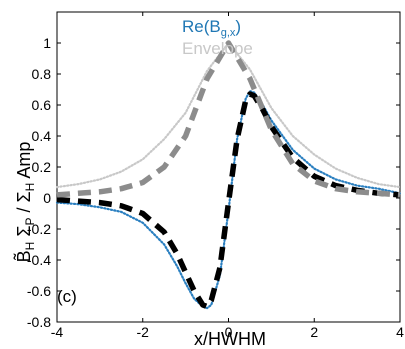  I want to click on legend: Re(Bg,x)Envelope, so click(217, 37).